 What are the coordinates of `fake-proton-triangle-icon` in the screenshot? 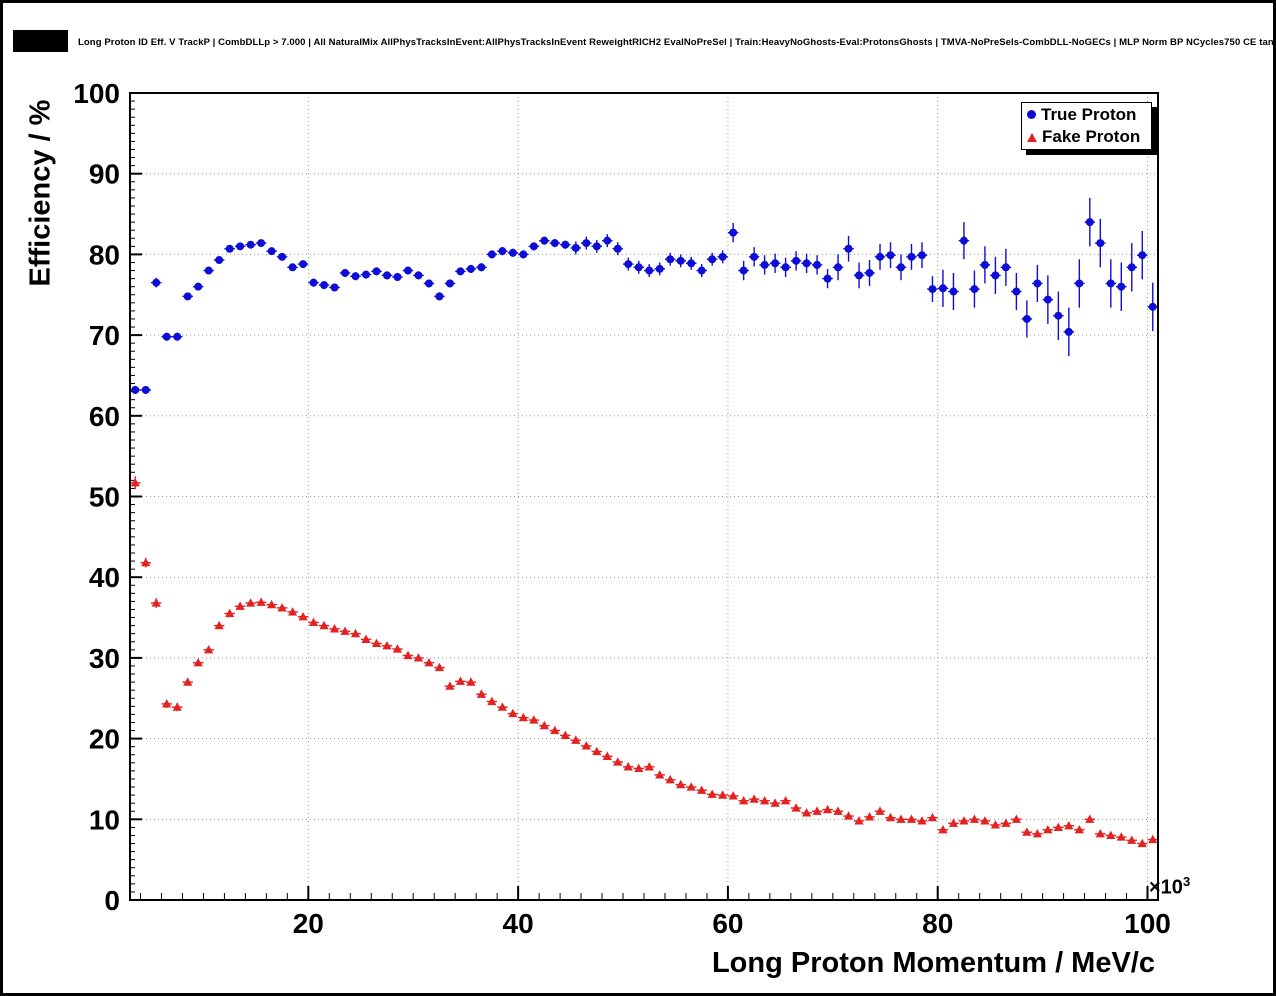 It's located at (1032, 137).